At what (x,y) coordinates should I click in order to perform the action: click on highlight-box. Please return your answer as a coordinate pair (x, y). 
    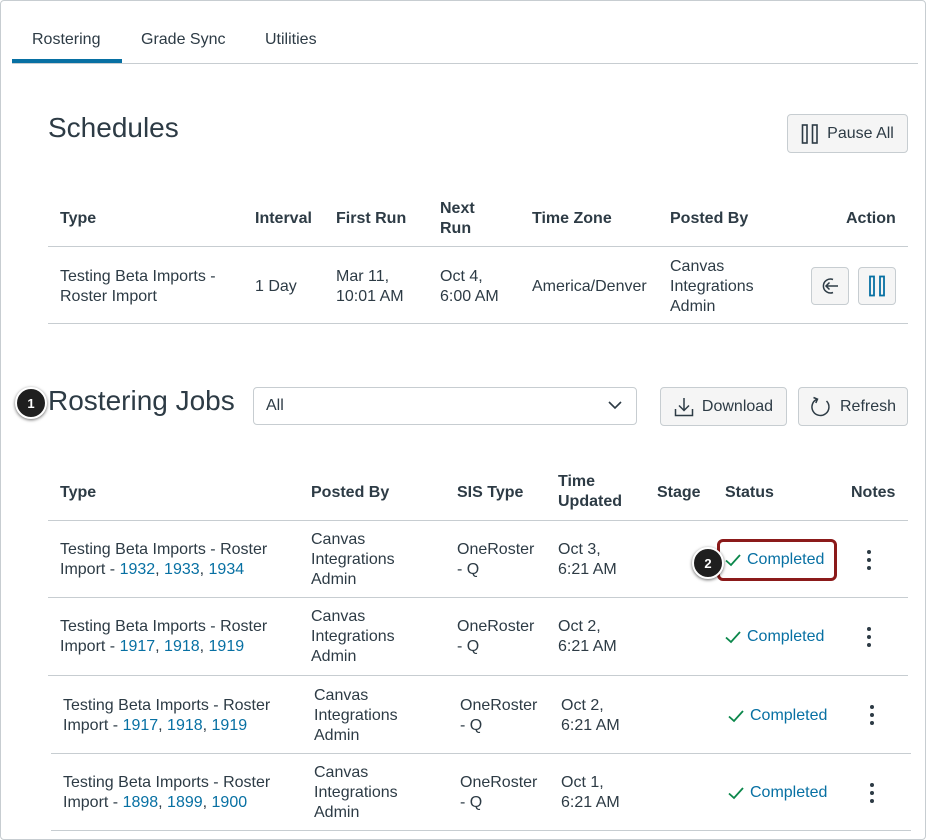
    Looking at the image, I should click on (777, 560).